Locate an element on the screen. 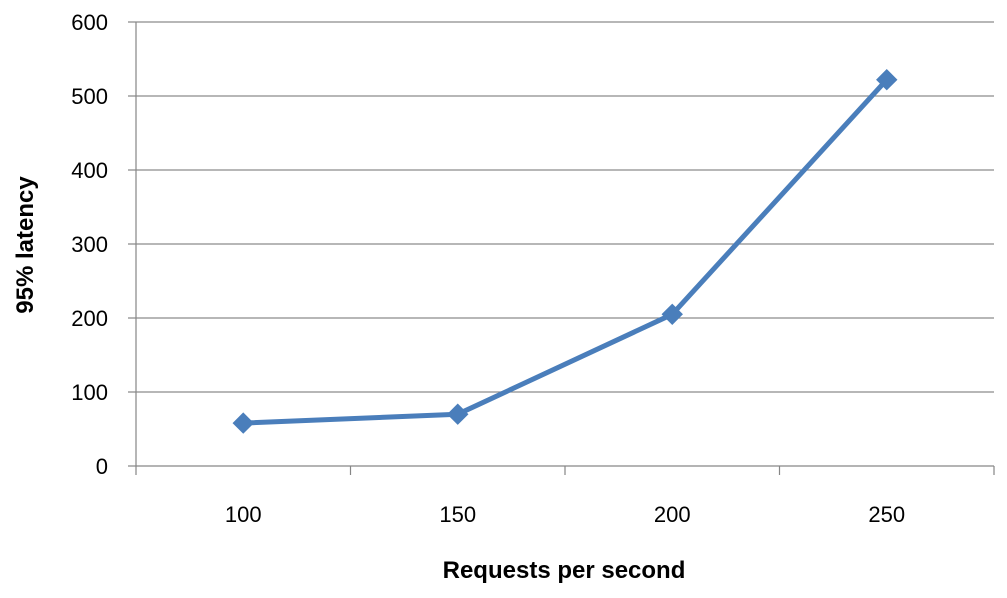  x-tick-labels: 100 150 200 250 is located at coordinates (565, 514).